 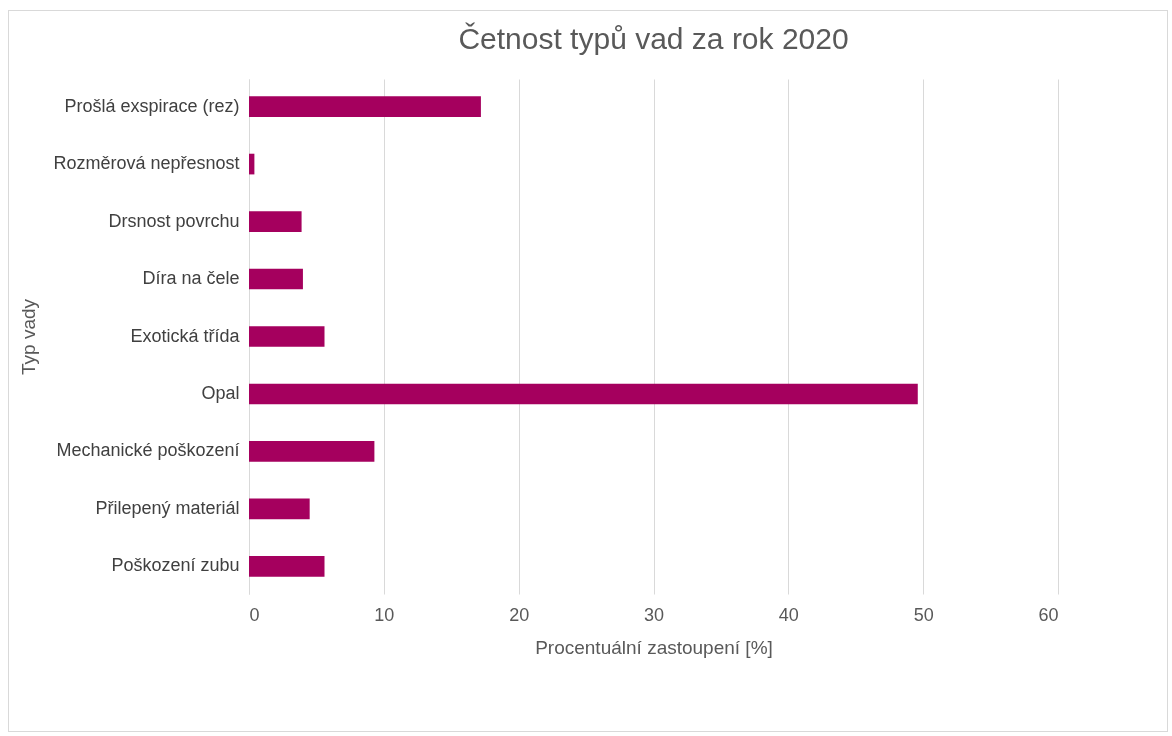 What do you see at coordinates (175, 565) in the screenshot?
I see `y-tick-label: Poškození zubu` at bounding box center [175, 565].